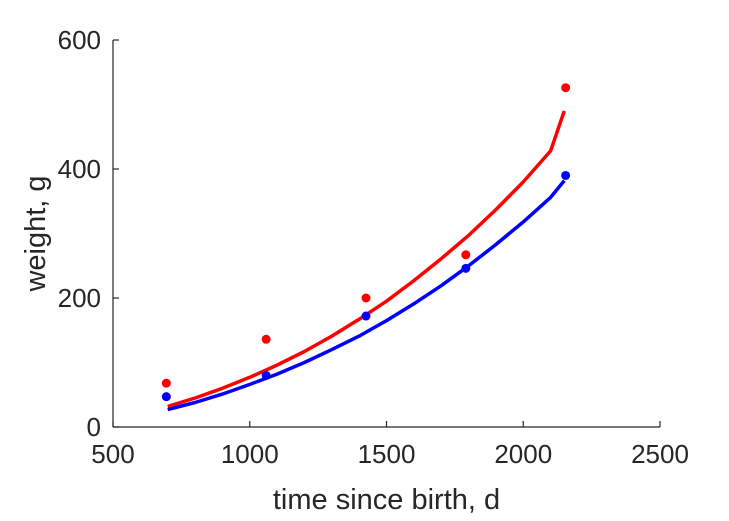  Describe the element at coordinates (112, 454) in the screenshot. I see `x-tick-label: 500` at that location.